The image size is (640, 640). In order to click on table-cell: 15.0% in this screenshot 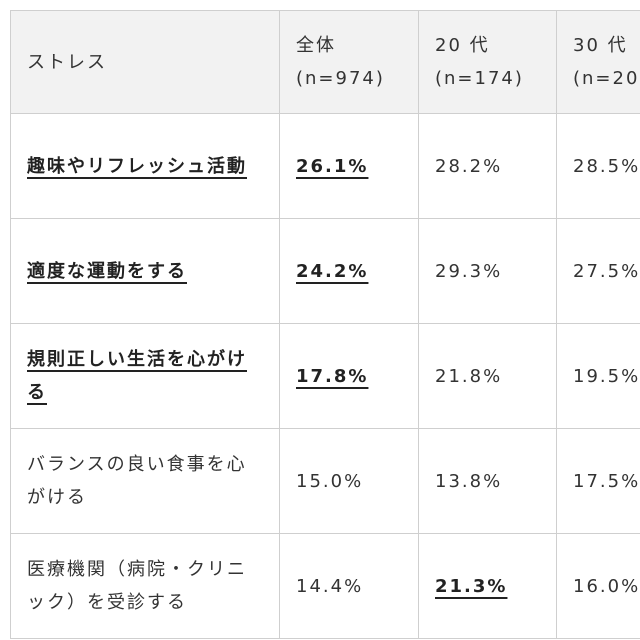, I will do `click(349, 481)`.